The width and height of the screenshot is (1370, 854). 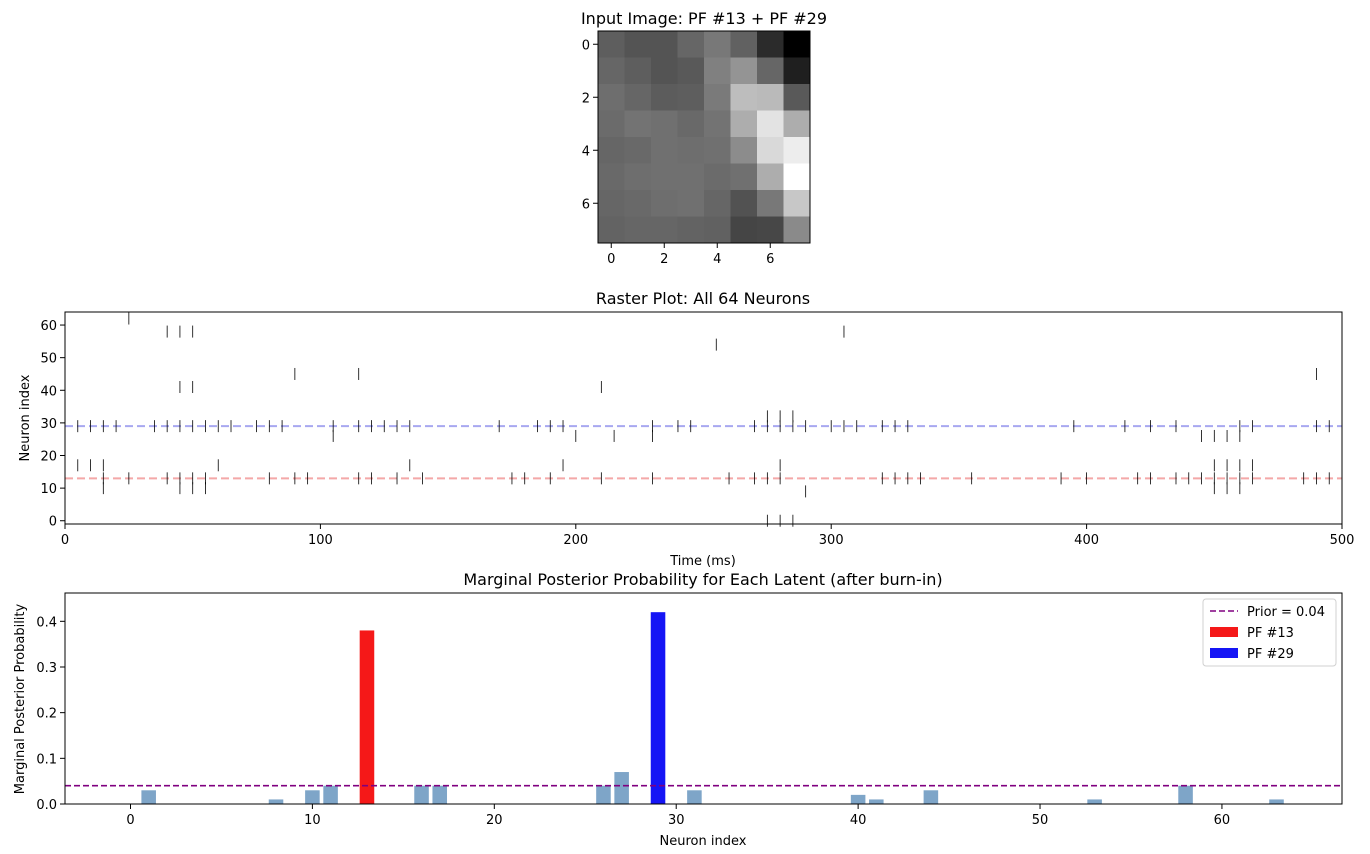 I want to click on raster-y-tick-label: 60, so click(x=48, y=326).